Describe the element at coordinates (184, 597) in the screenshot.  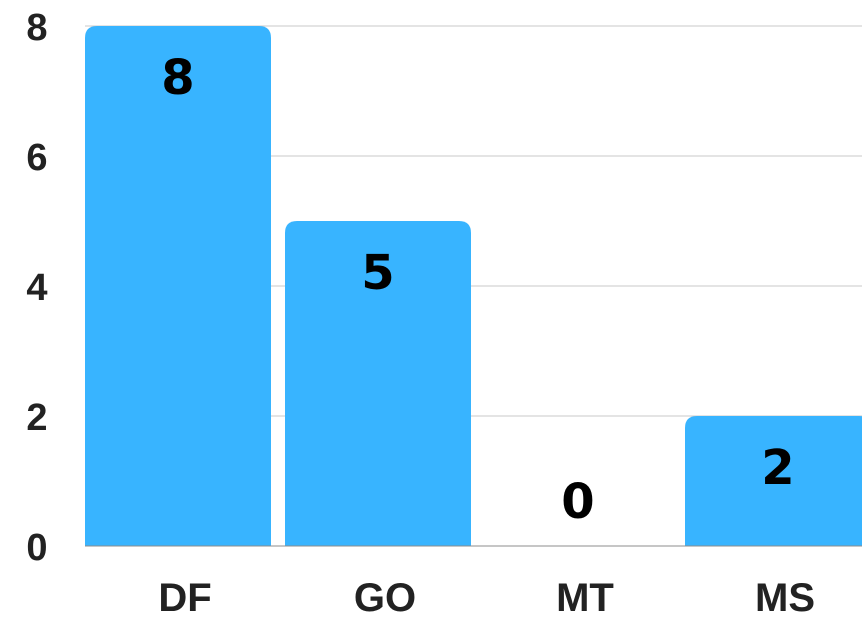
I see `x-tick-label-df: DF` at that location.